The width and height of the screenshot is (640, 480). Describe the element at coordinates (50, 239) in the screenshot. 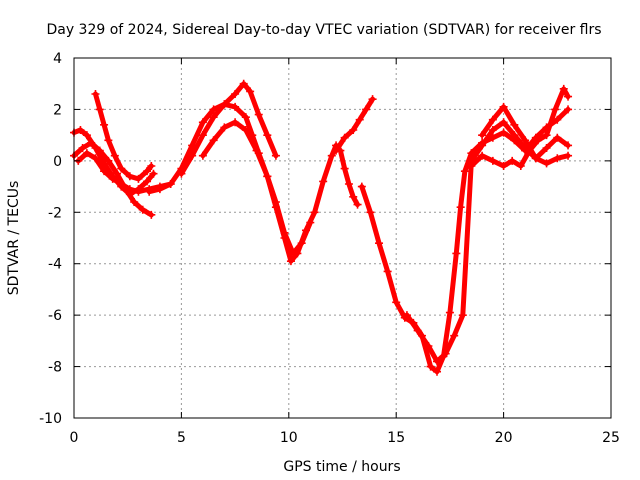

I see `y-tick-labels: -10 -8 -6 -4 -2 0 2 4` at that location.